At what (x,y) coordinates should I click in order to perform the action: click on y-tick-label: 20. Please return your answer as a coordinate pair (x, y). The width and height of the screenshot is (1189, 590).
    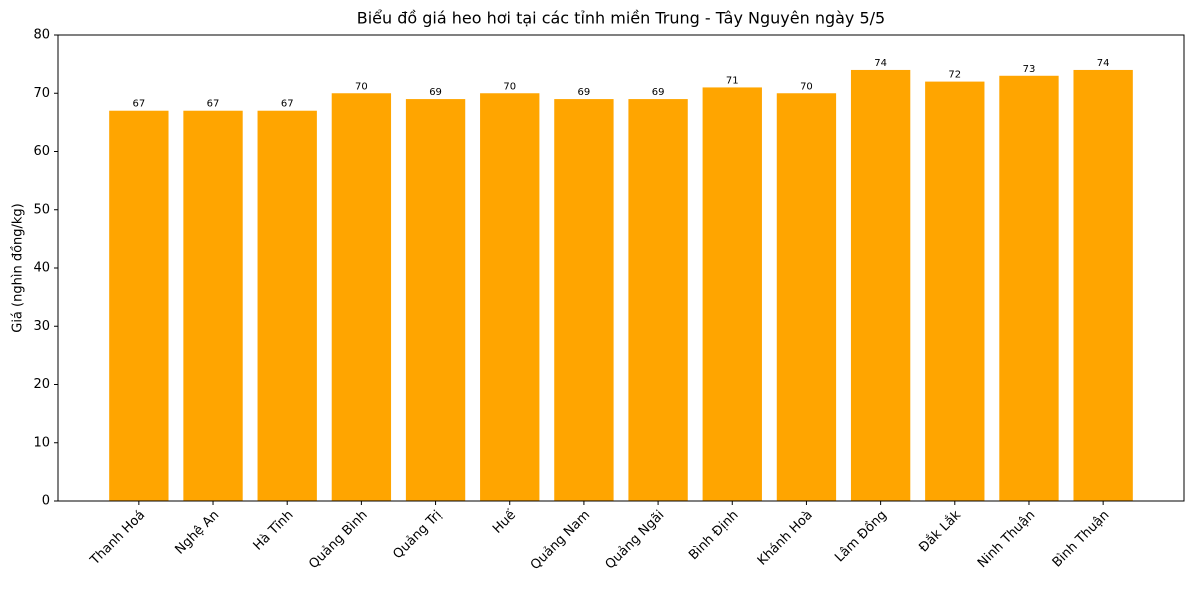
    Looking at the image, I should click on (41, 384).